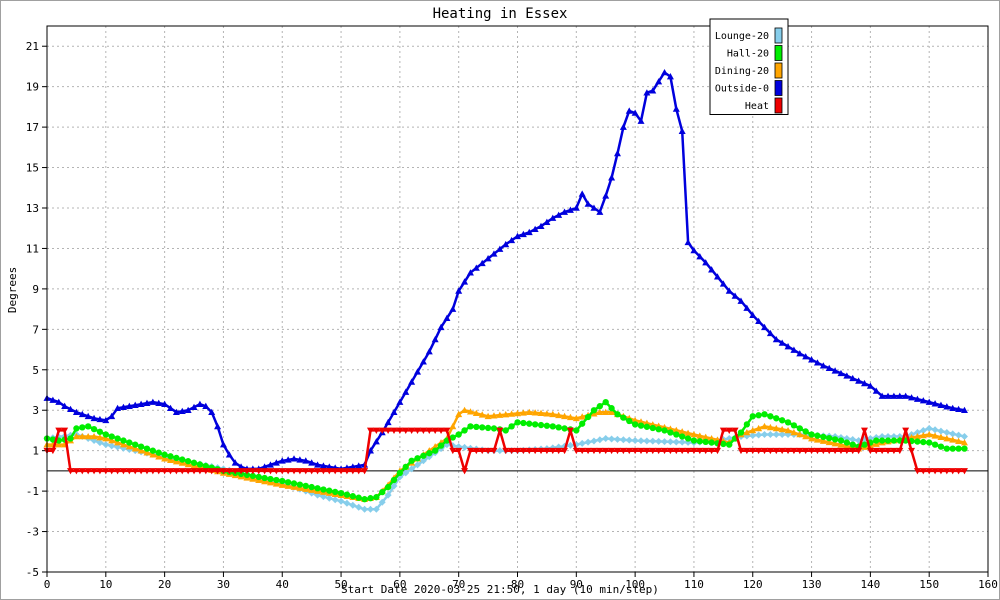 This screenshot has height=600, width=1000. I want to click on y-tick-label: 11, so click(32, 248).